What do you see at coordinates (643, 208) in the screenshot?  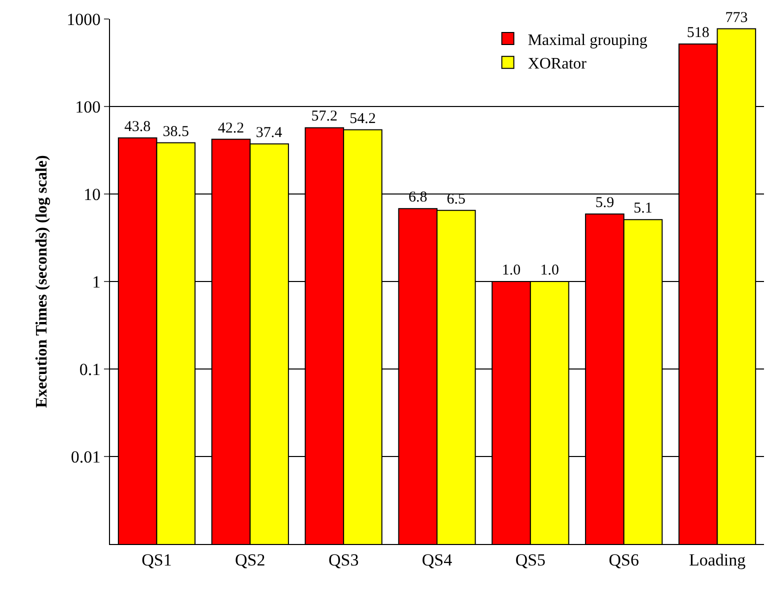 I see `data-label: 5.1` at bounding box center [643, 208].